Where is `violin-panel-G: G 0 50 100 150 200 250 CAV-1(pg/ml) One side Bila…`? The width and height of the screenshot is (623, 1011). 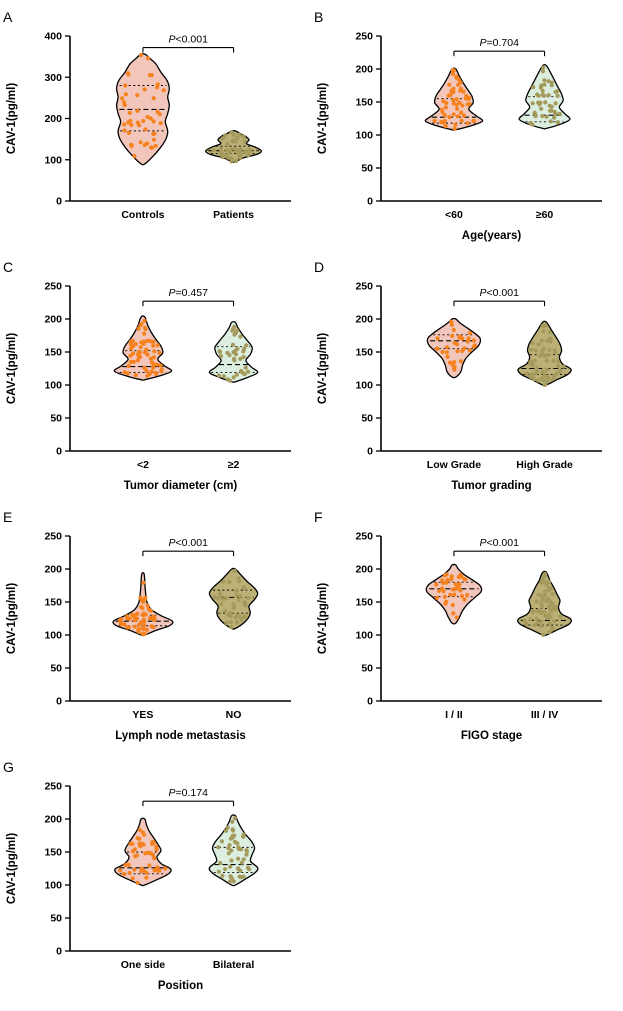
violin-panel-G: G 0 50 100 150 200 250 CAV-1(pg/ml) One side Bila… is located at coordinates (155, 881).